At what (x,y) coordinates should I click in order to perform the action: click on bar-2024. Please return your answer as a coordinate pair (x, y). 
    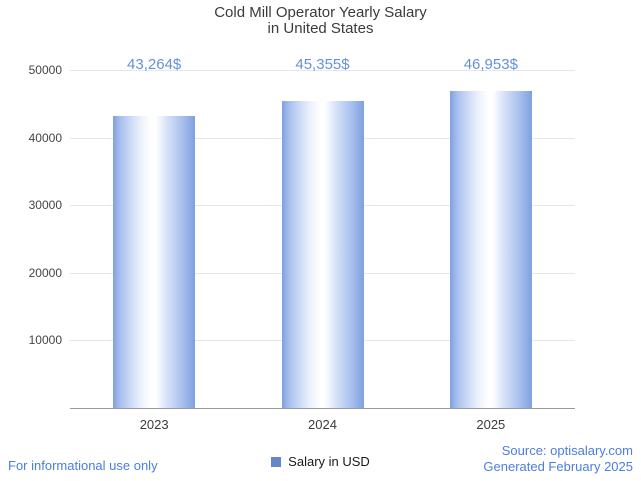
    Looking at the image, I should click on (322, 254).